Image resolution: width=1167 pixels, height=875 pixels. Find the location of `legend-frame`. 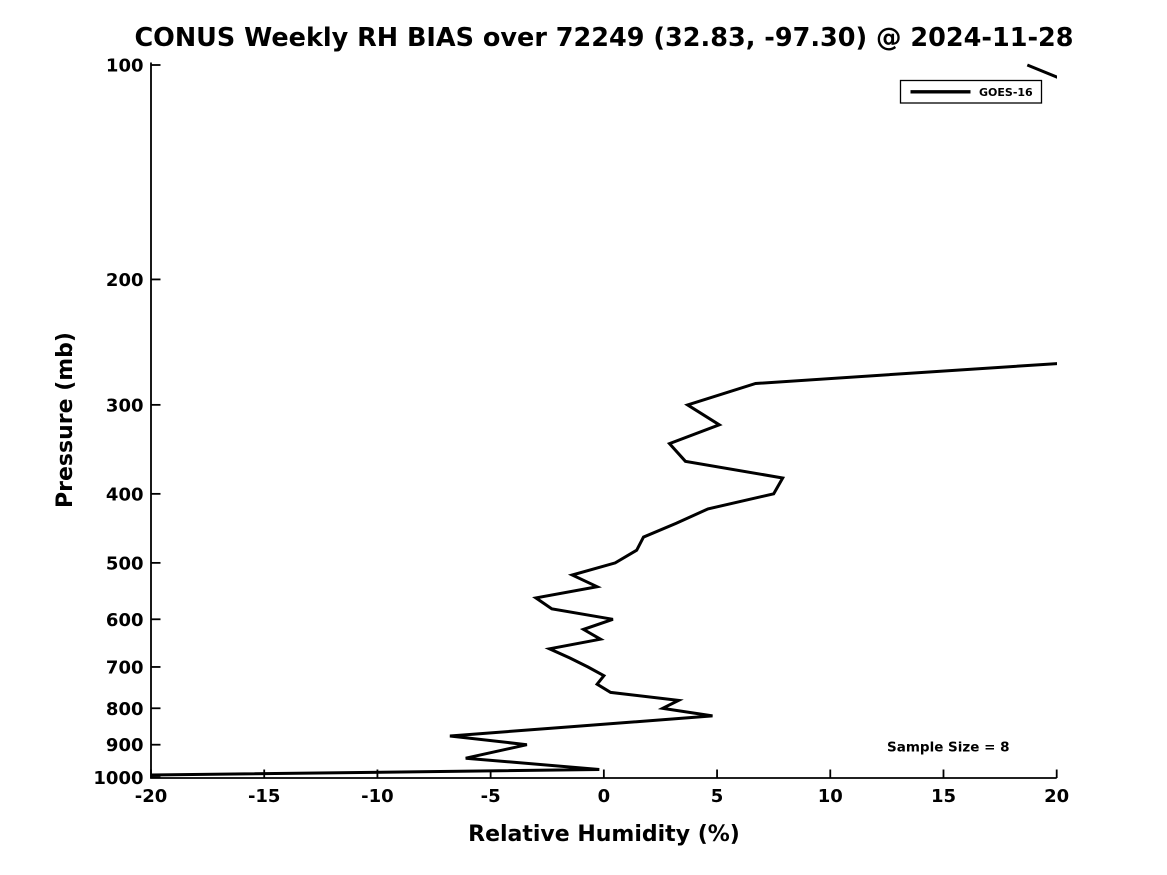

legend-frame is located at coordinates (971, 91).